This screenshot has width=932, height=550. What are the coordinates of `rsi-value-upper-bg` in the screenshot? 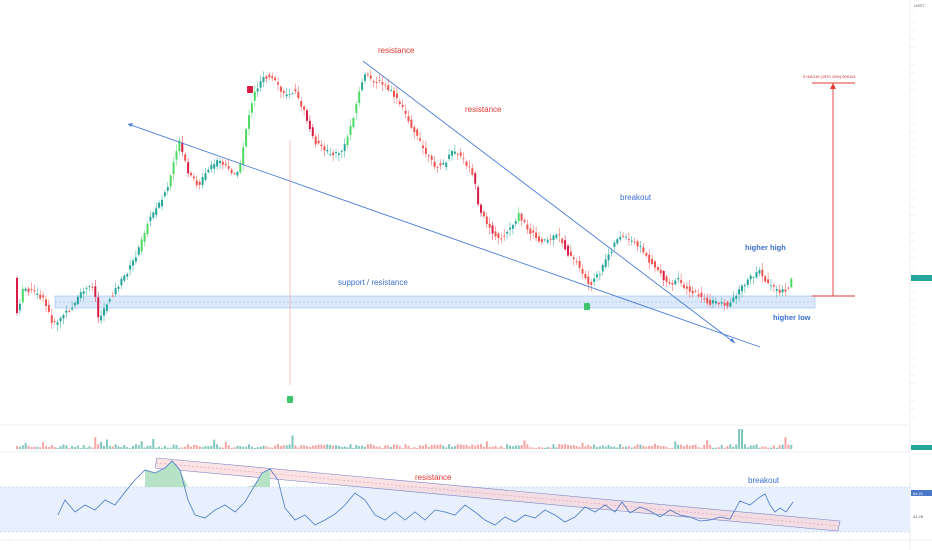 It's located at (921, 493).